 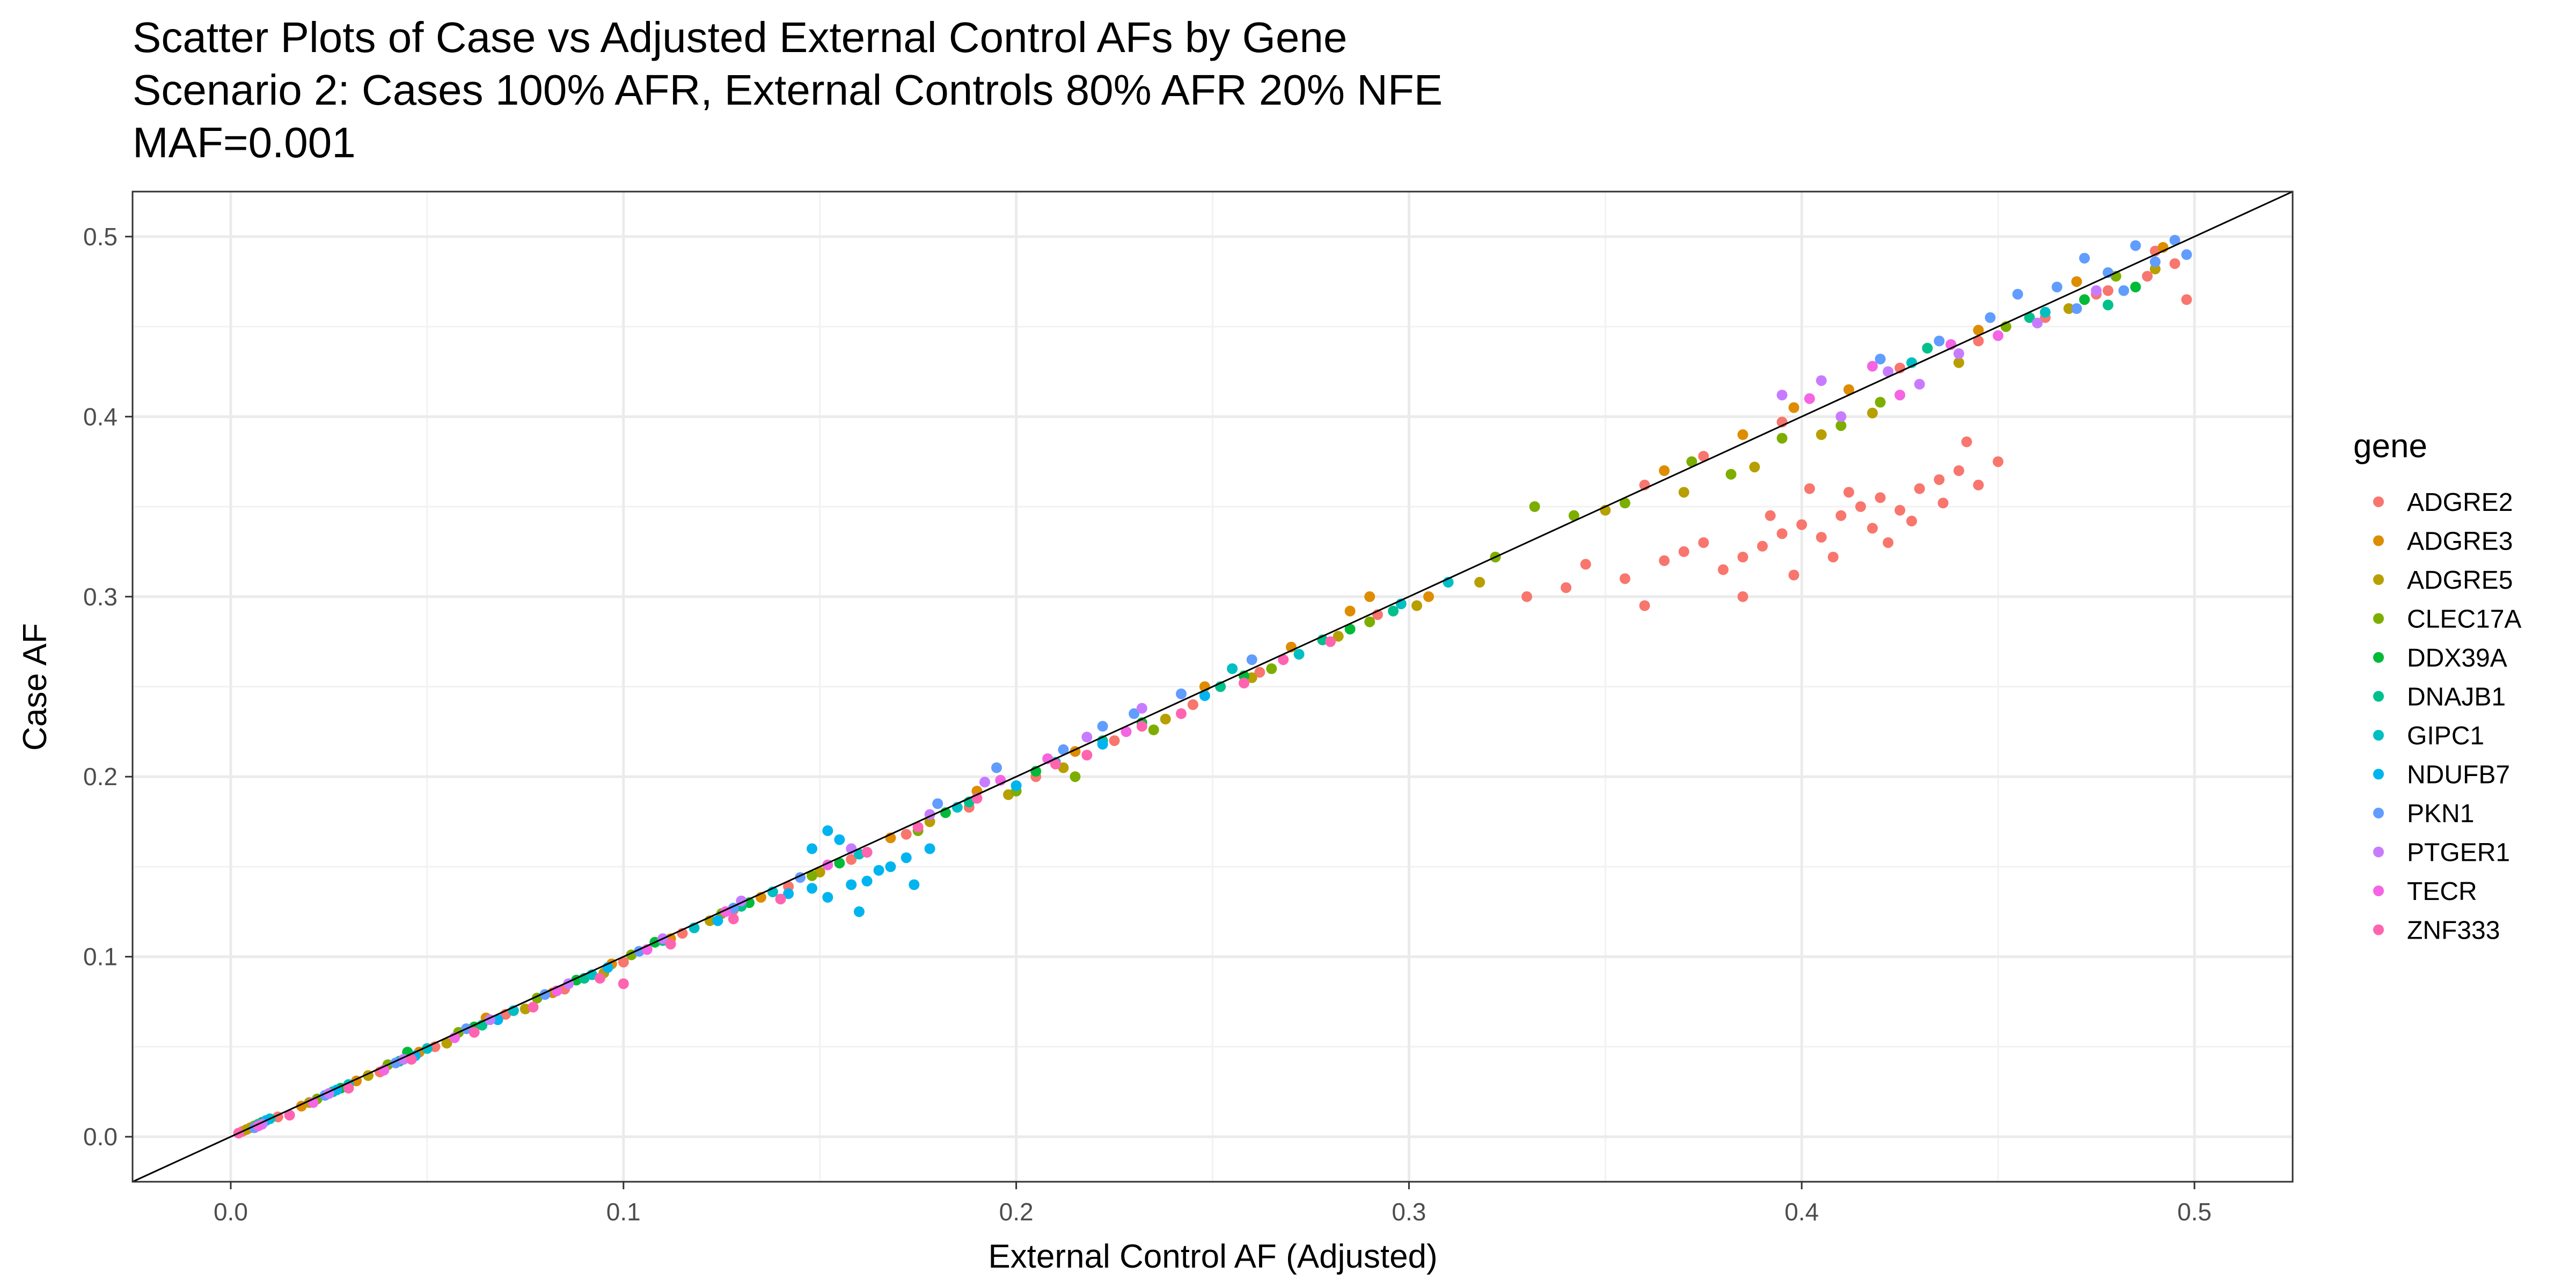 What do you see at coordinates (2441, 775) in the screenshot?
I see `legend-item-ndufb7: NDUFB7` at bounding box center [2441, 775].